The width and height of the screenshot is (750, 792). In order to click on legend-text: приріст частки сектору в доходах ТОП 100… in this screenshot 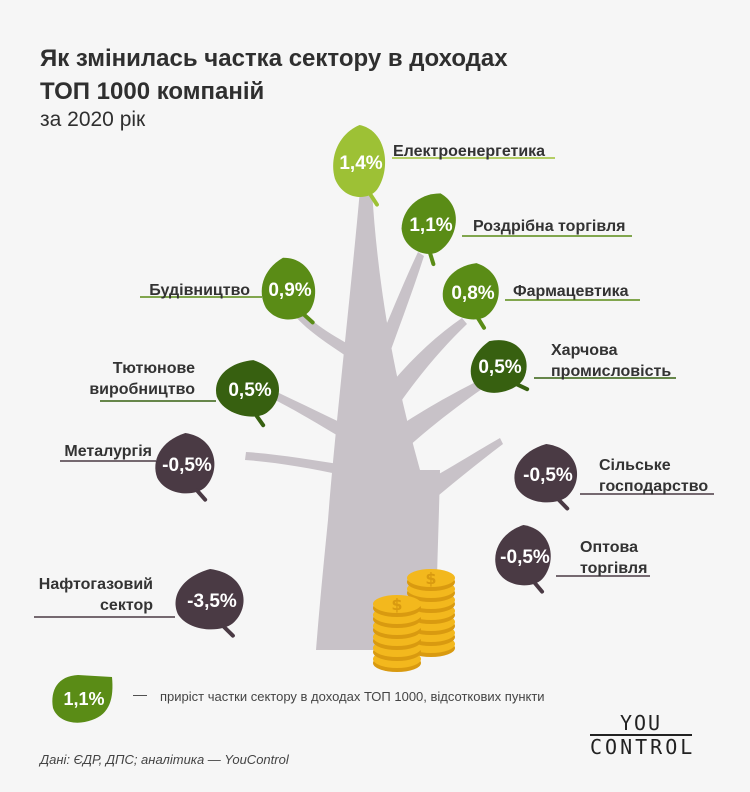, I will do `click(352, 696)`.